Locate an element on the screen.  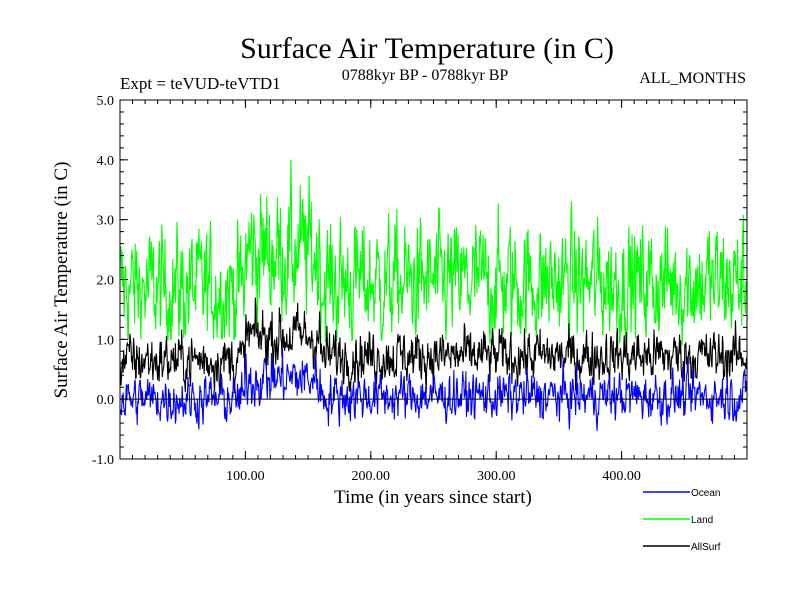
chart-subtitle-left: Expt = teVUD-teVTD1 is located at coordinates (200, 83).